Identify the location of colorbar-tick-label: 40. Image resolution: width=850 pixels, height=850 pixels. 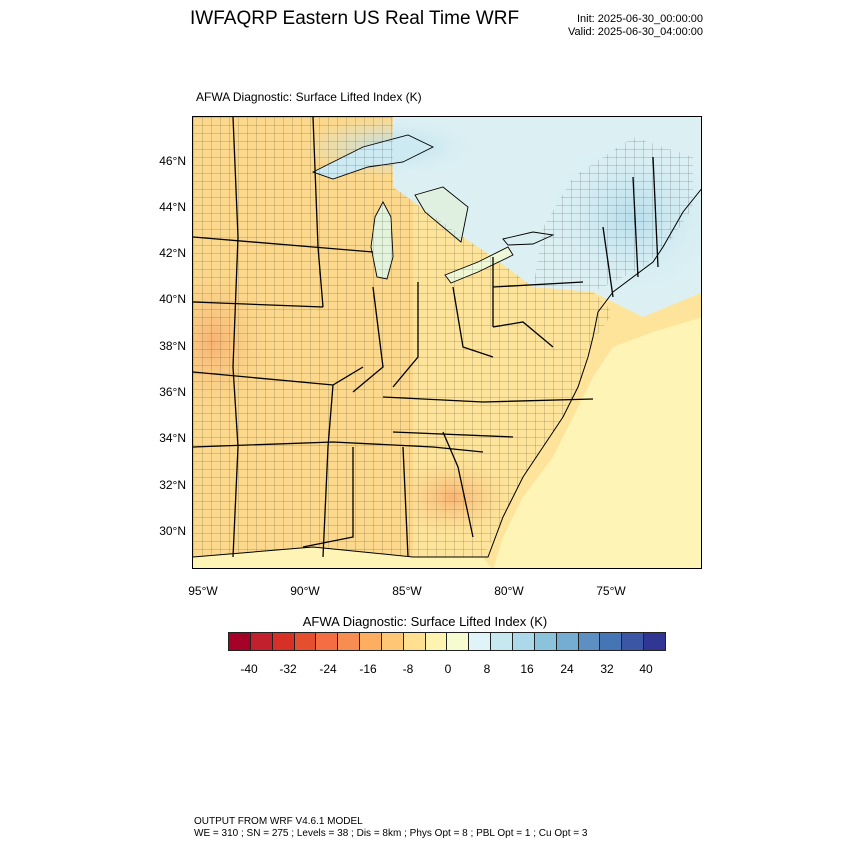
(646, 669).